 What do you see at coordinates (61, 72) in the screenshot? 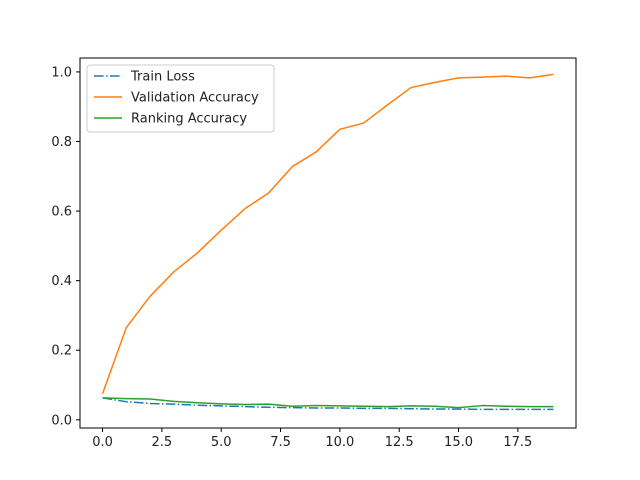
I see `y-tick-label: 1.0` at bounding box center [61, 72].